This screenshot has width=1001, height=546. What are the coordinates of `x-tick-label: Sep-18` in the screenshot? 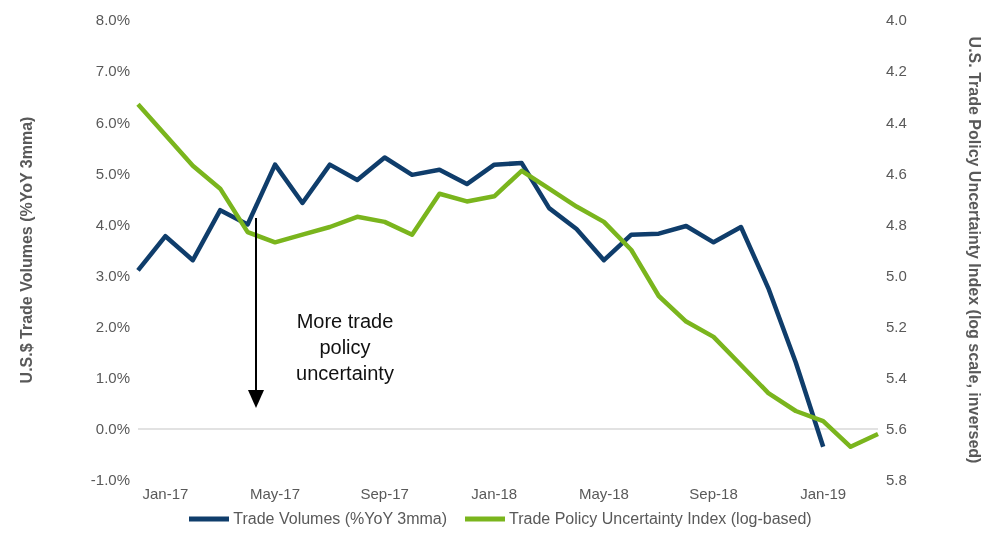 It's located at (713, 493).